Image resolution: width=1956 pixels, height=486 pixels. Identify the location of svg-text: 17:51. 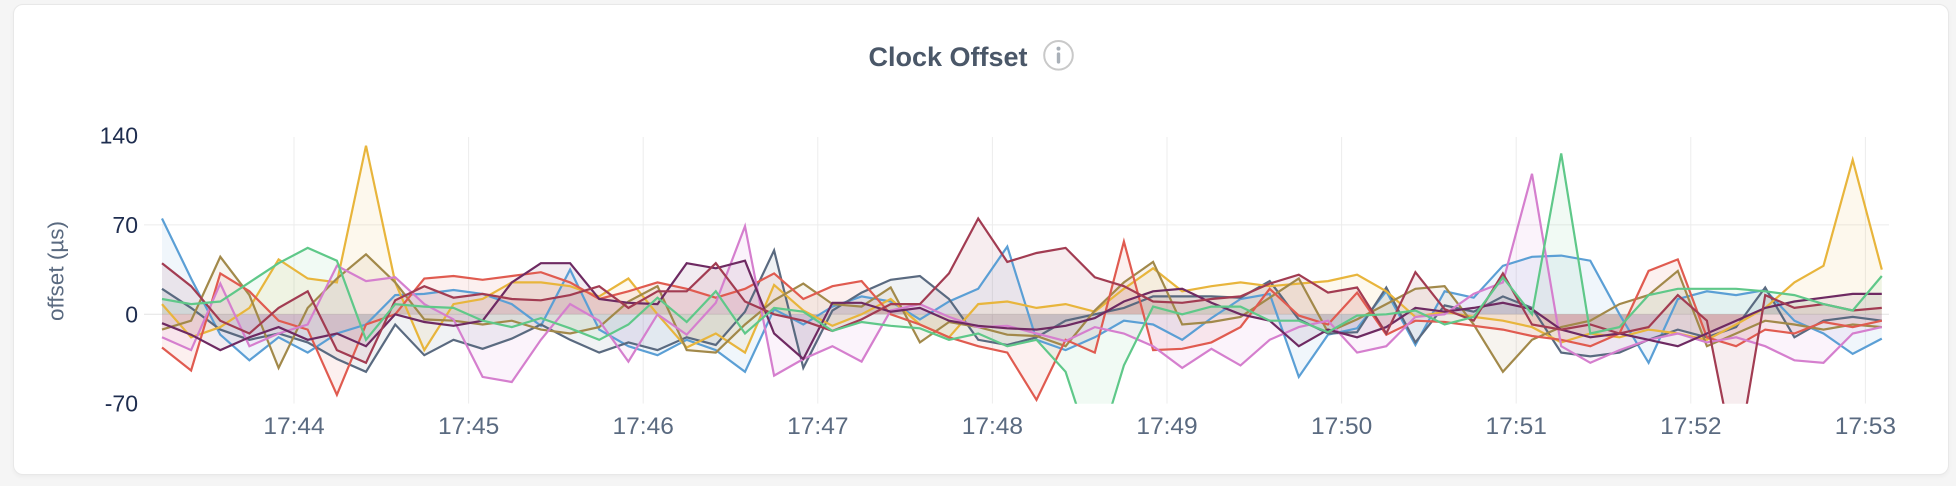
(1516, 426).